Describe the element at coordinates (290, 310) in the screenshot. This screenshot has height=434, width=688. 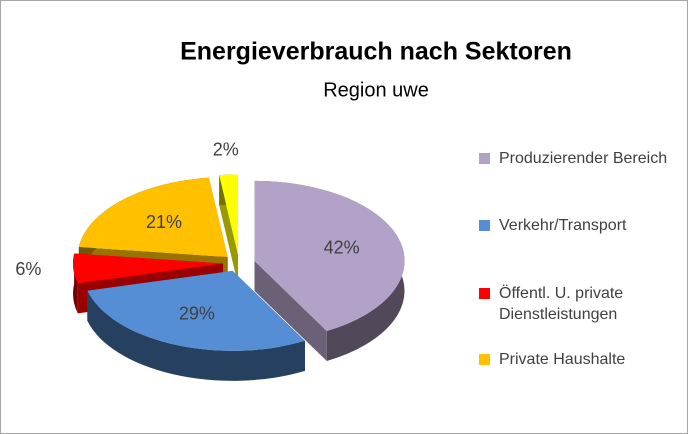
I see `slice-side` at that location.